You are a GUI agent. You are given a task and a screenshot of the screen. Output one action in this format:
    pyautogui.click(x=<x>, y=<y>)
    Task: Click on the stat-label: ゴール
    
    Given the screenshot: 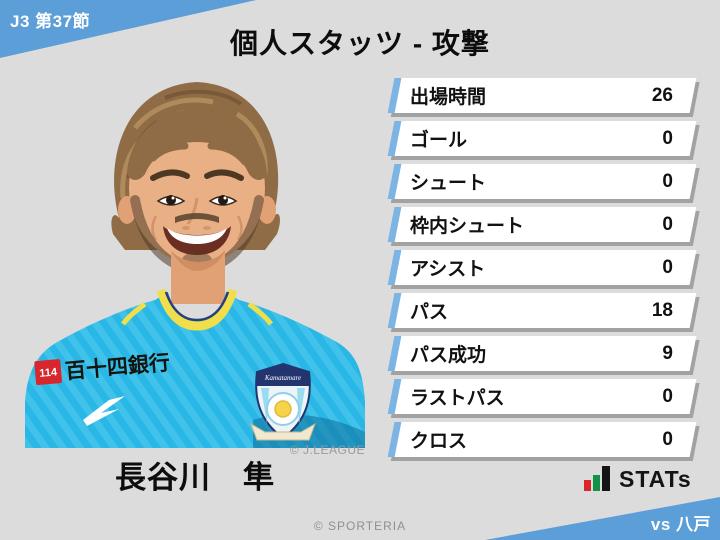 What is the action you would take?
    pyautogui.click(x=439, y=140)
    